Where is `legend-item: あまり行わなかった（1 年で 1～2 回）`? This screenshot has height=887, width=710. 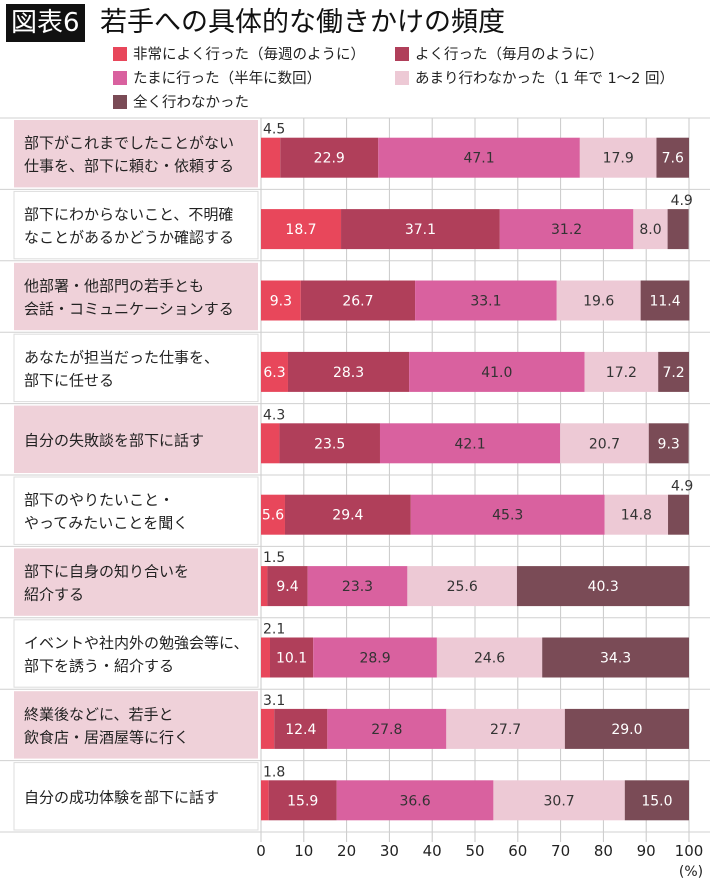 legend-item: あまり行わなかった（1 年で 1～2 回） is located at coordinates (534, 77).